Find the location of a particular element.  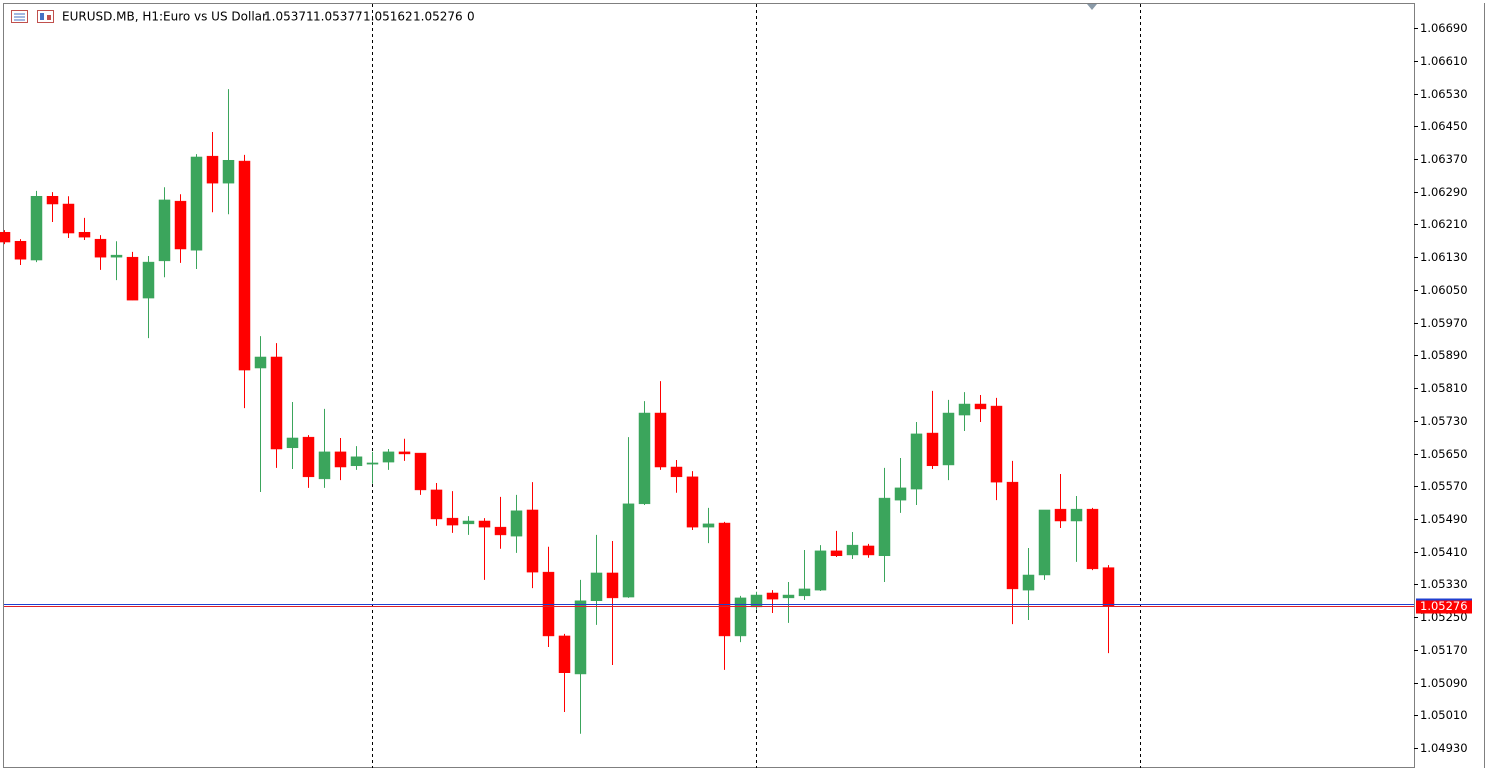

y-tick-label: 1.05490 is located at coordinates (1444, 519).